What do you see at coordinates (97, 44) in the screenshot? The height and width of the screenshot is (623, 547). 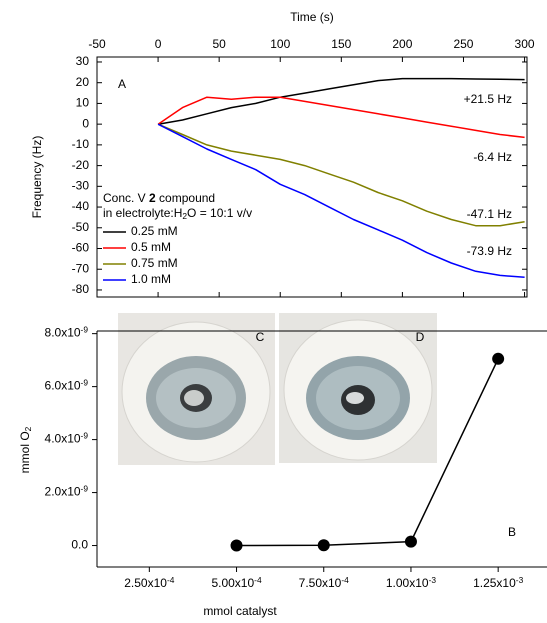 I see `x-tick-label: -50` at bounding box center [97, 44].